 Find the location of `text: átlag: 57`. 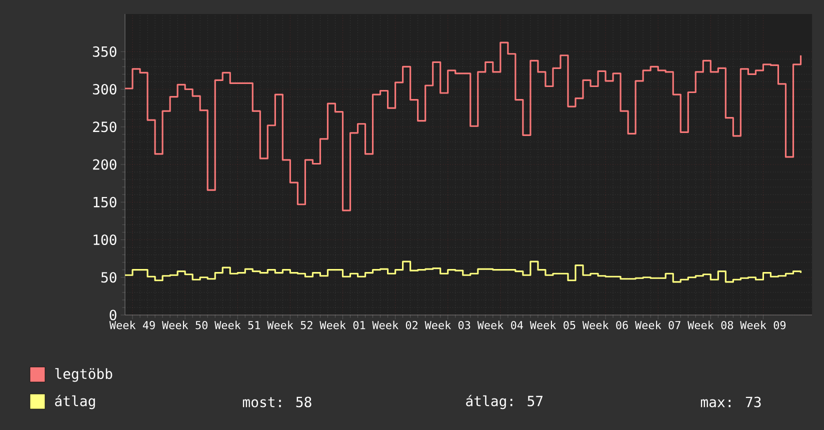

text: átlag: 57 is located at coordinates (504, 402).